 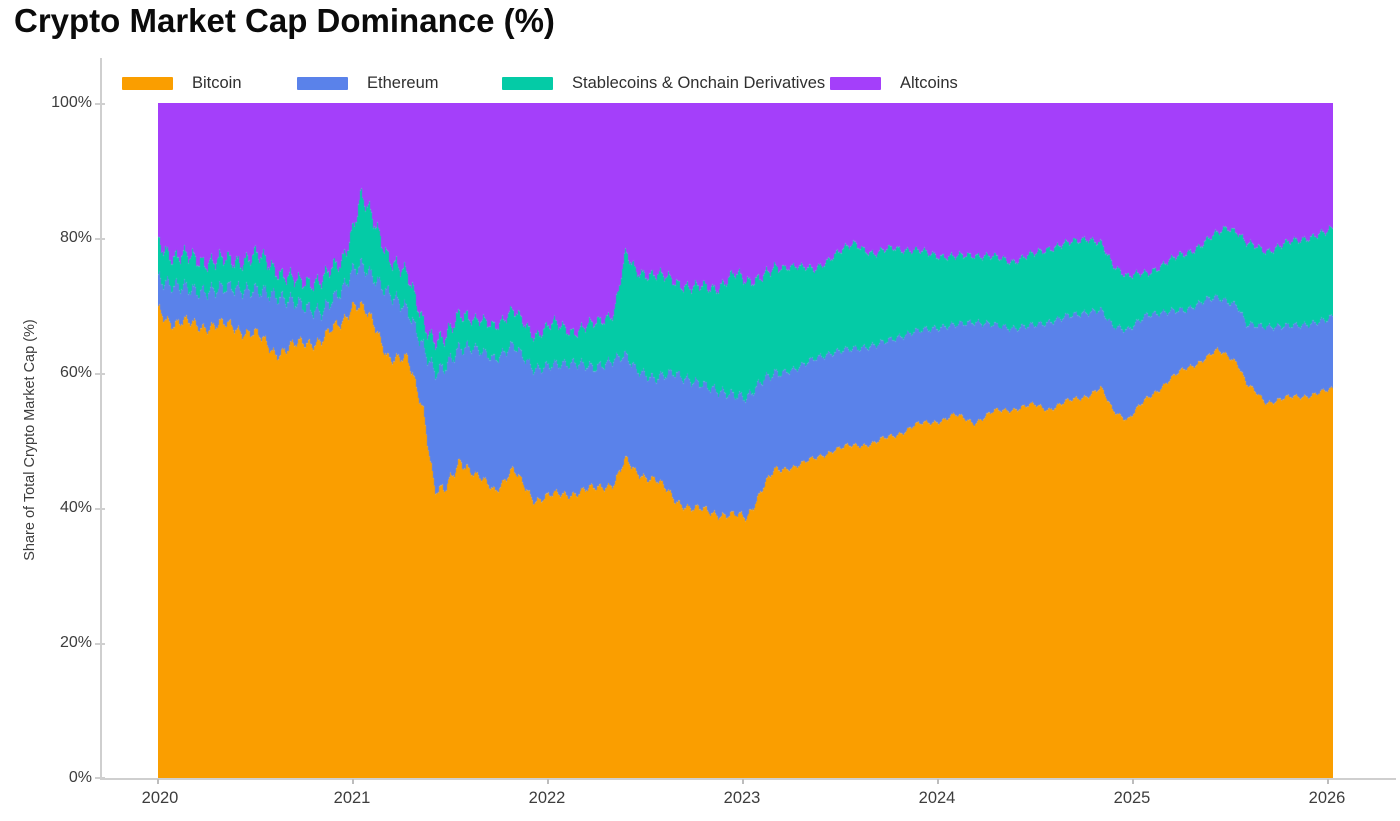 I want to click on y-axis-title: Share of Total Crypto Market Cap (%), so click(x=30, y=440).